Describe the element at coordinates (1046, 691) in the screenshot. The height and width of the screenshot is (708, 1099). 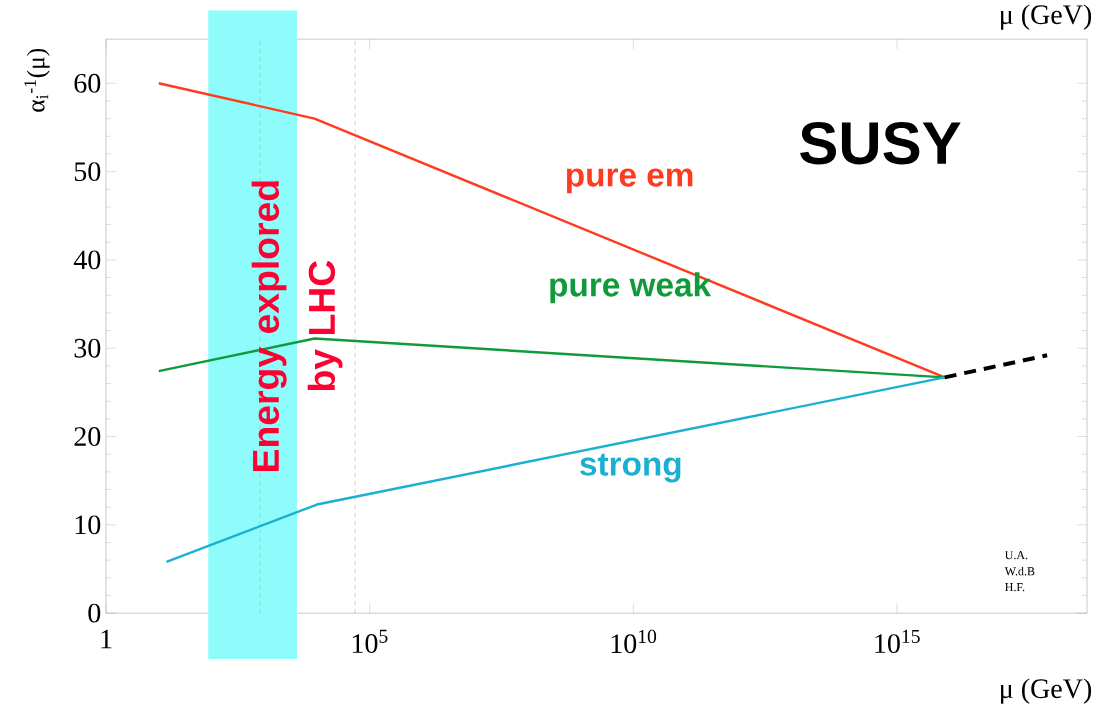
I see `x-axis-title: μ (GeV)` at that location.